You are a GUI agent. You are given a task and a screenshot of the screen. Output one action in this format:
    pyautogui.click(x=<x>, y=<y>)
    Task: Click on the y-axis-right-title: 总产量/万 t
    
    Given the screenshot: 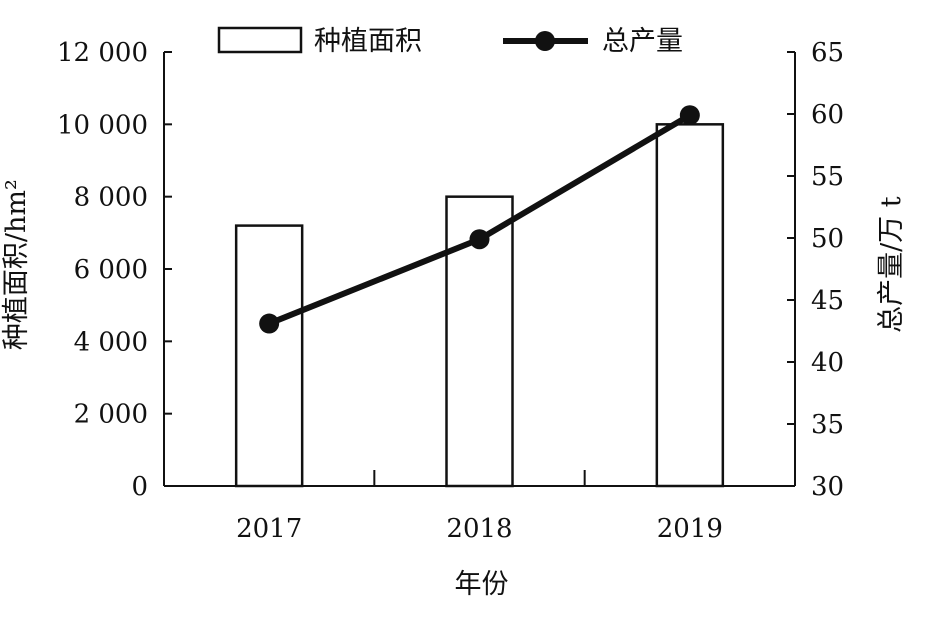 What is the action you would take?
    pyautogui.click(x=891, y=264)
    